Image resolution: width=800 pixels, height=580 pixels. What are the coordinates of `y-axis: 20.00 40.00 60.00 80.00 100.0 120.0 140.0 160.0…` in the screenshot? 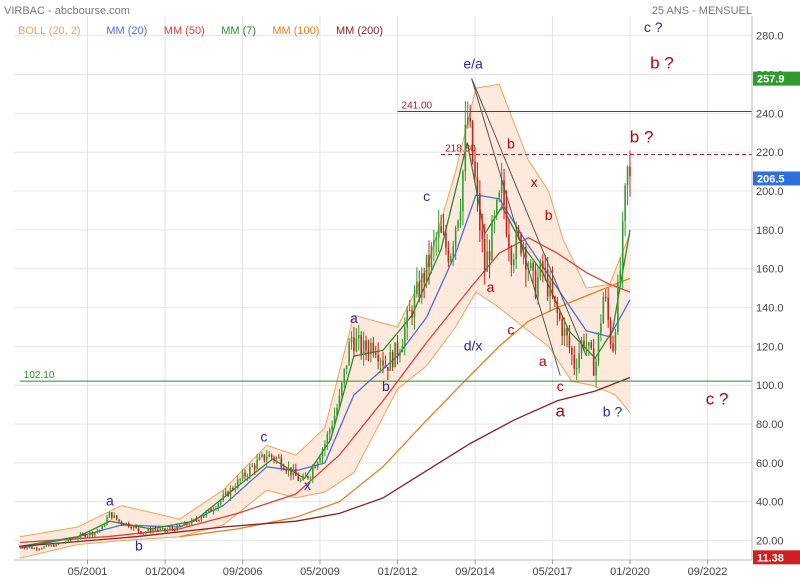 It's located at (767, 288).